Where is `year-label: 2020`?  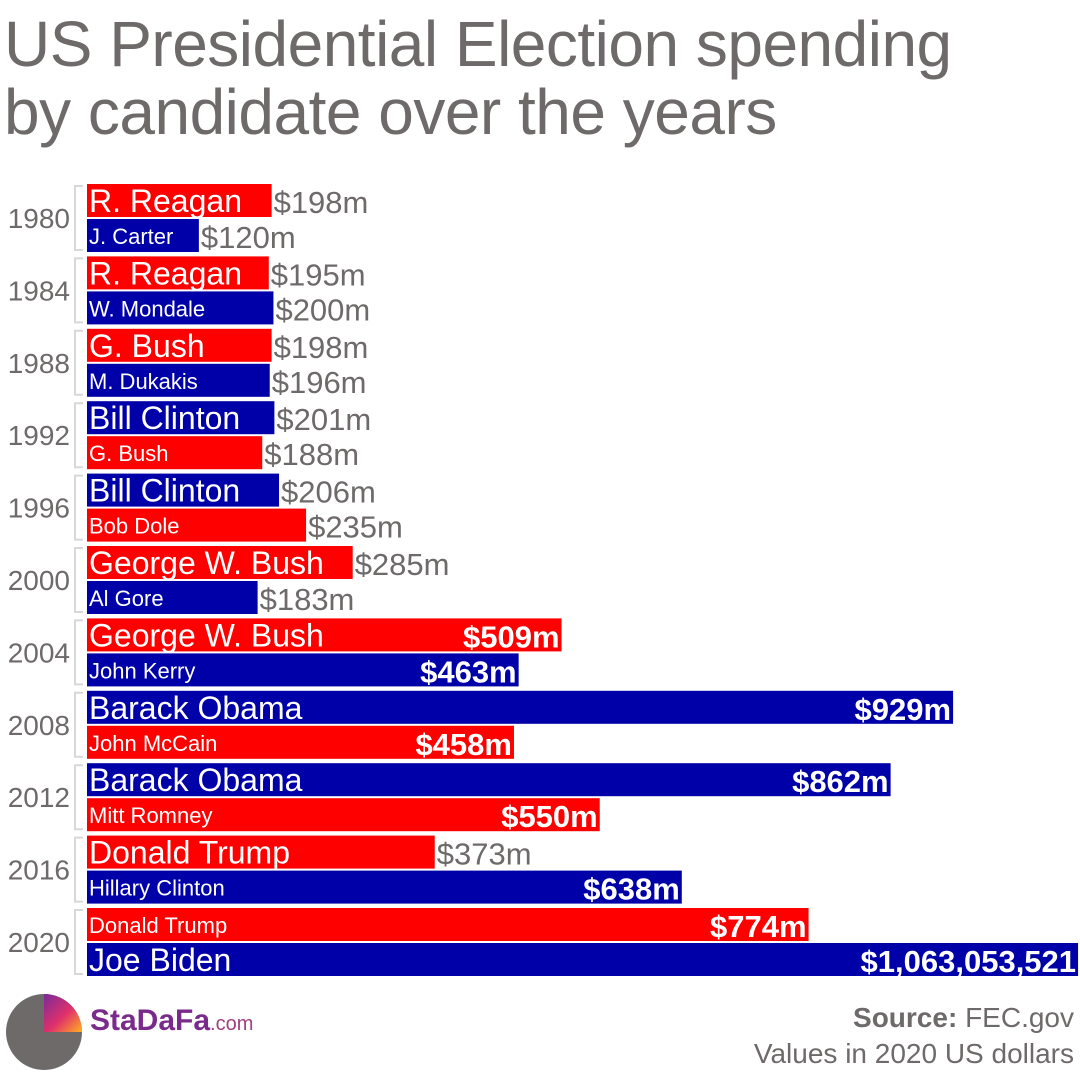
year-label: 2020 is located at coordinates (39, 942).